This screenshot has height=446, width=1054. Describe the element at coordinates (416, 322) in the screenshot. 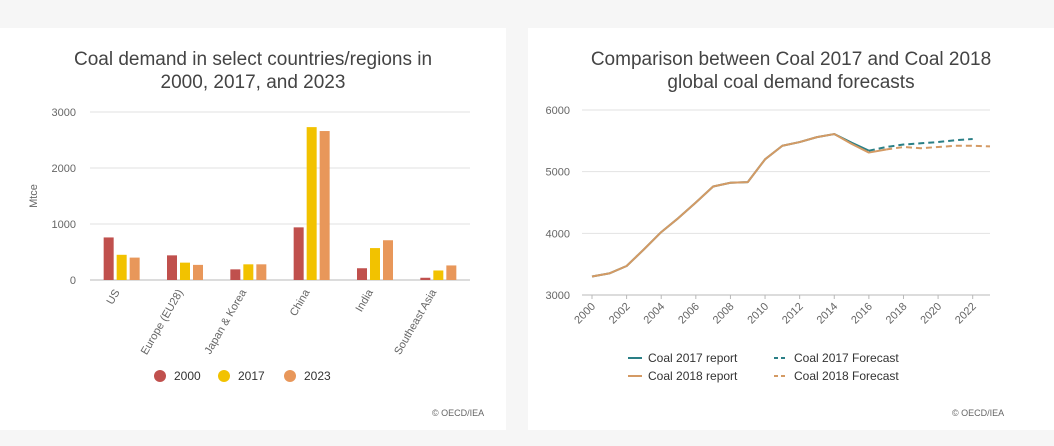

I see `x-tick-label: Southeast Asia` at that location.